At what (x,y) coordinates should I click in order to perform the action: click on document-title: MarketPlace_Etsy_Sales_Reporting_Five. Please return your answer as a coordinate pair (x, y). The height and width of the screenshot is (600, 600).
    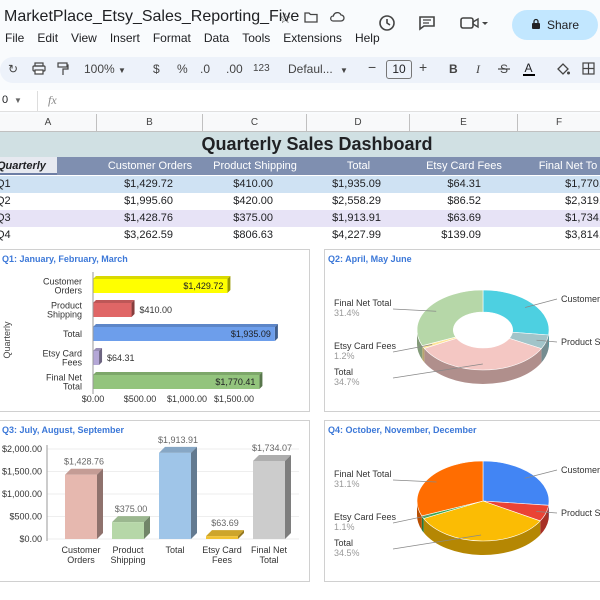
    Looking at the image, I should click on (152, 16).